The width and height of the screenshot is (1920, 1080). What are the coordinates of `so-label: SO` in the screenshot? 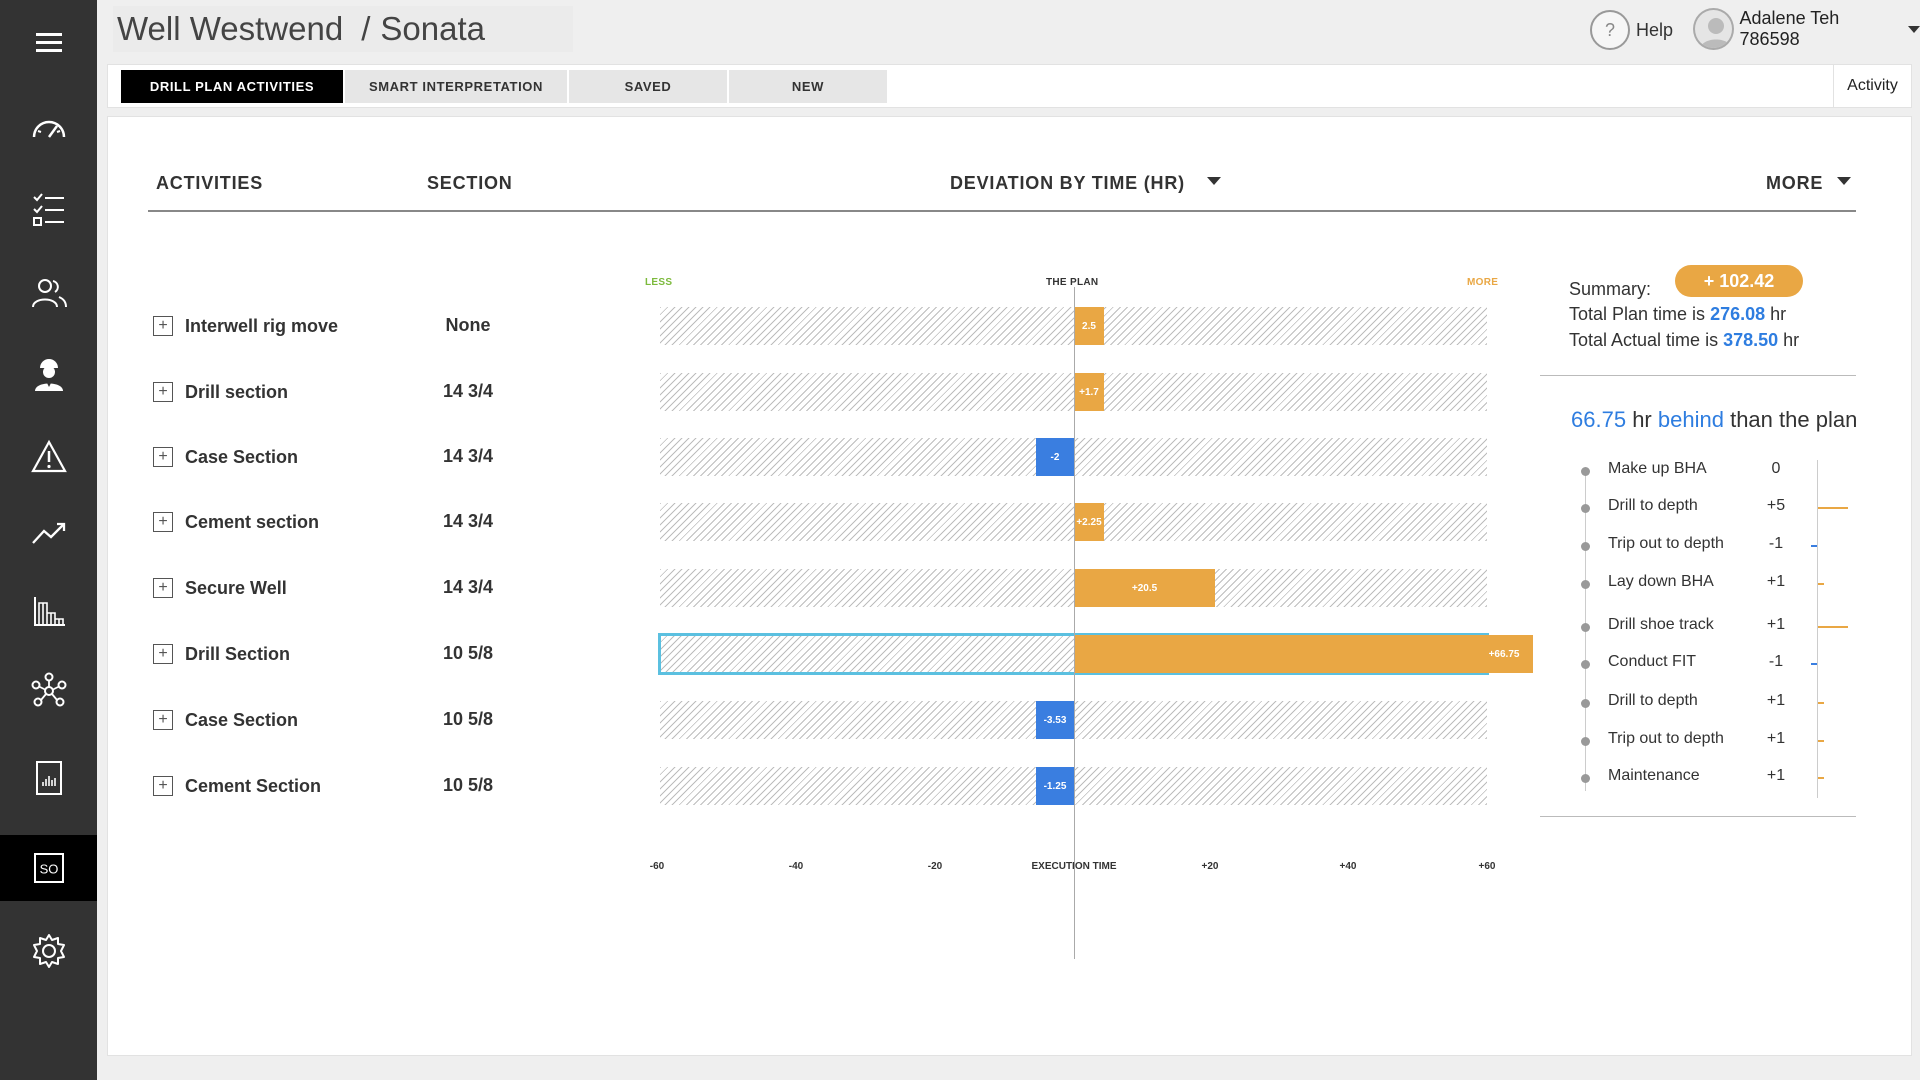 It's located at (48, 869).